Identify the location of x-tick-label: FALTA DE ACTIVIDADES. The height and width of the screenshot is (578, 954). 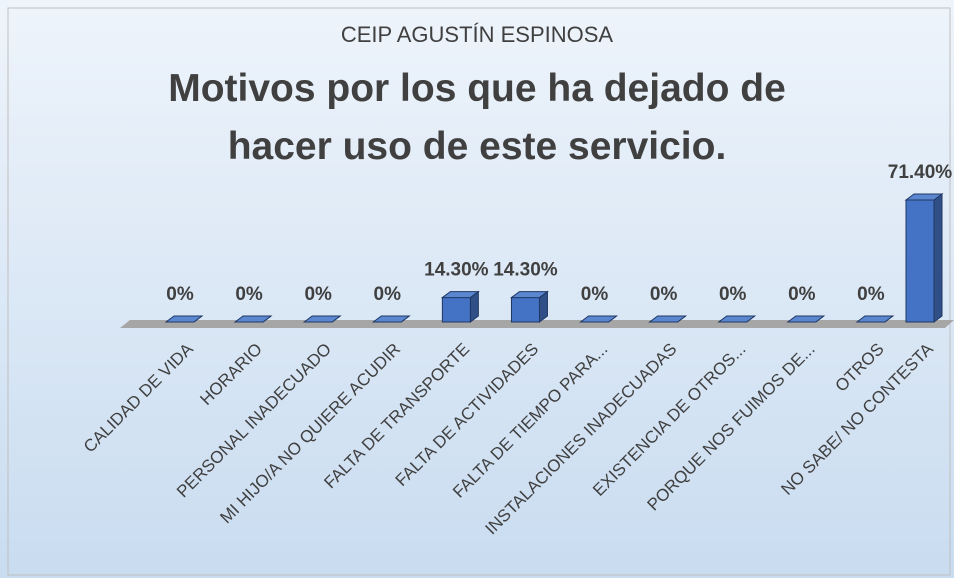
(467, 414).